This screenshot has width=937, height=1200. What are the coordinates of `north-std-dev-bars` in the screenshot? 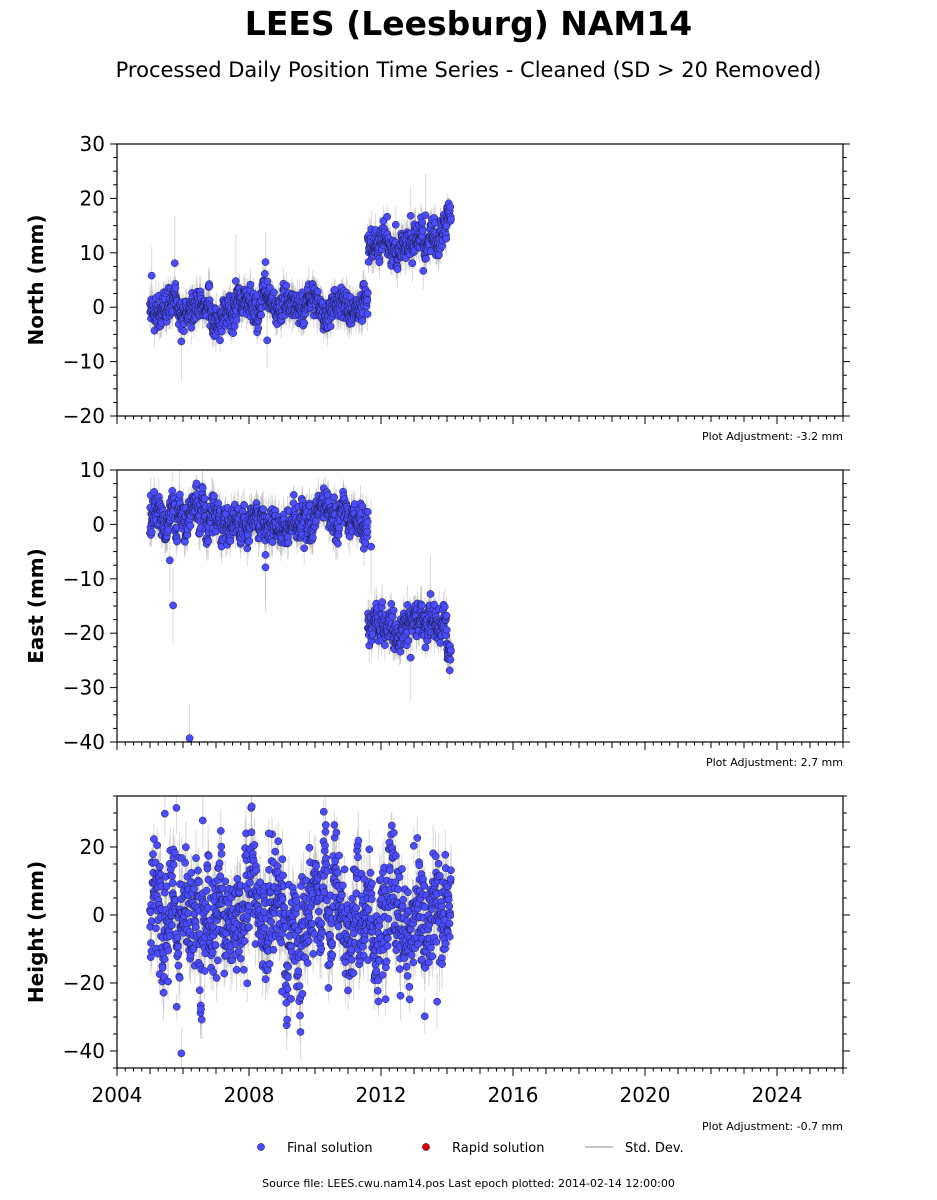 It's located at (300, 278).